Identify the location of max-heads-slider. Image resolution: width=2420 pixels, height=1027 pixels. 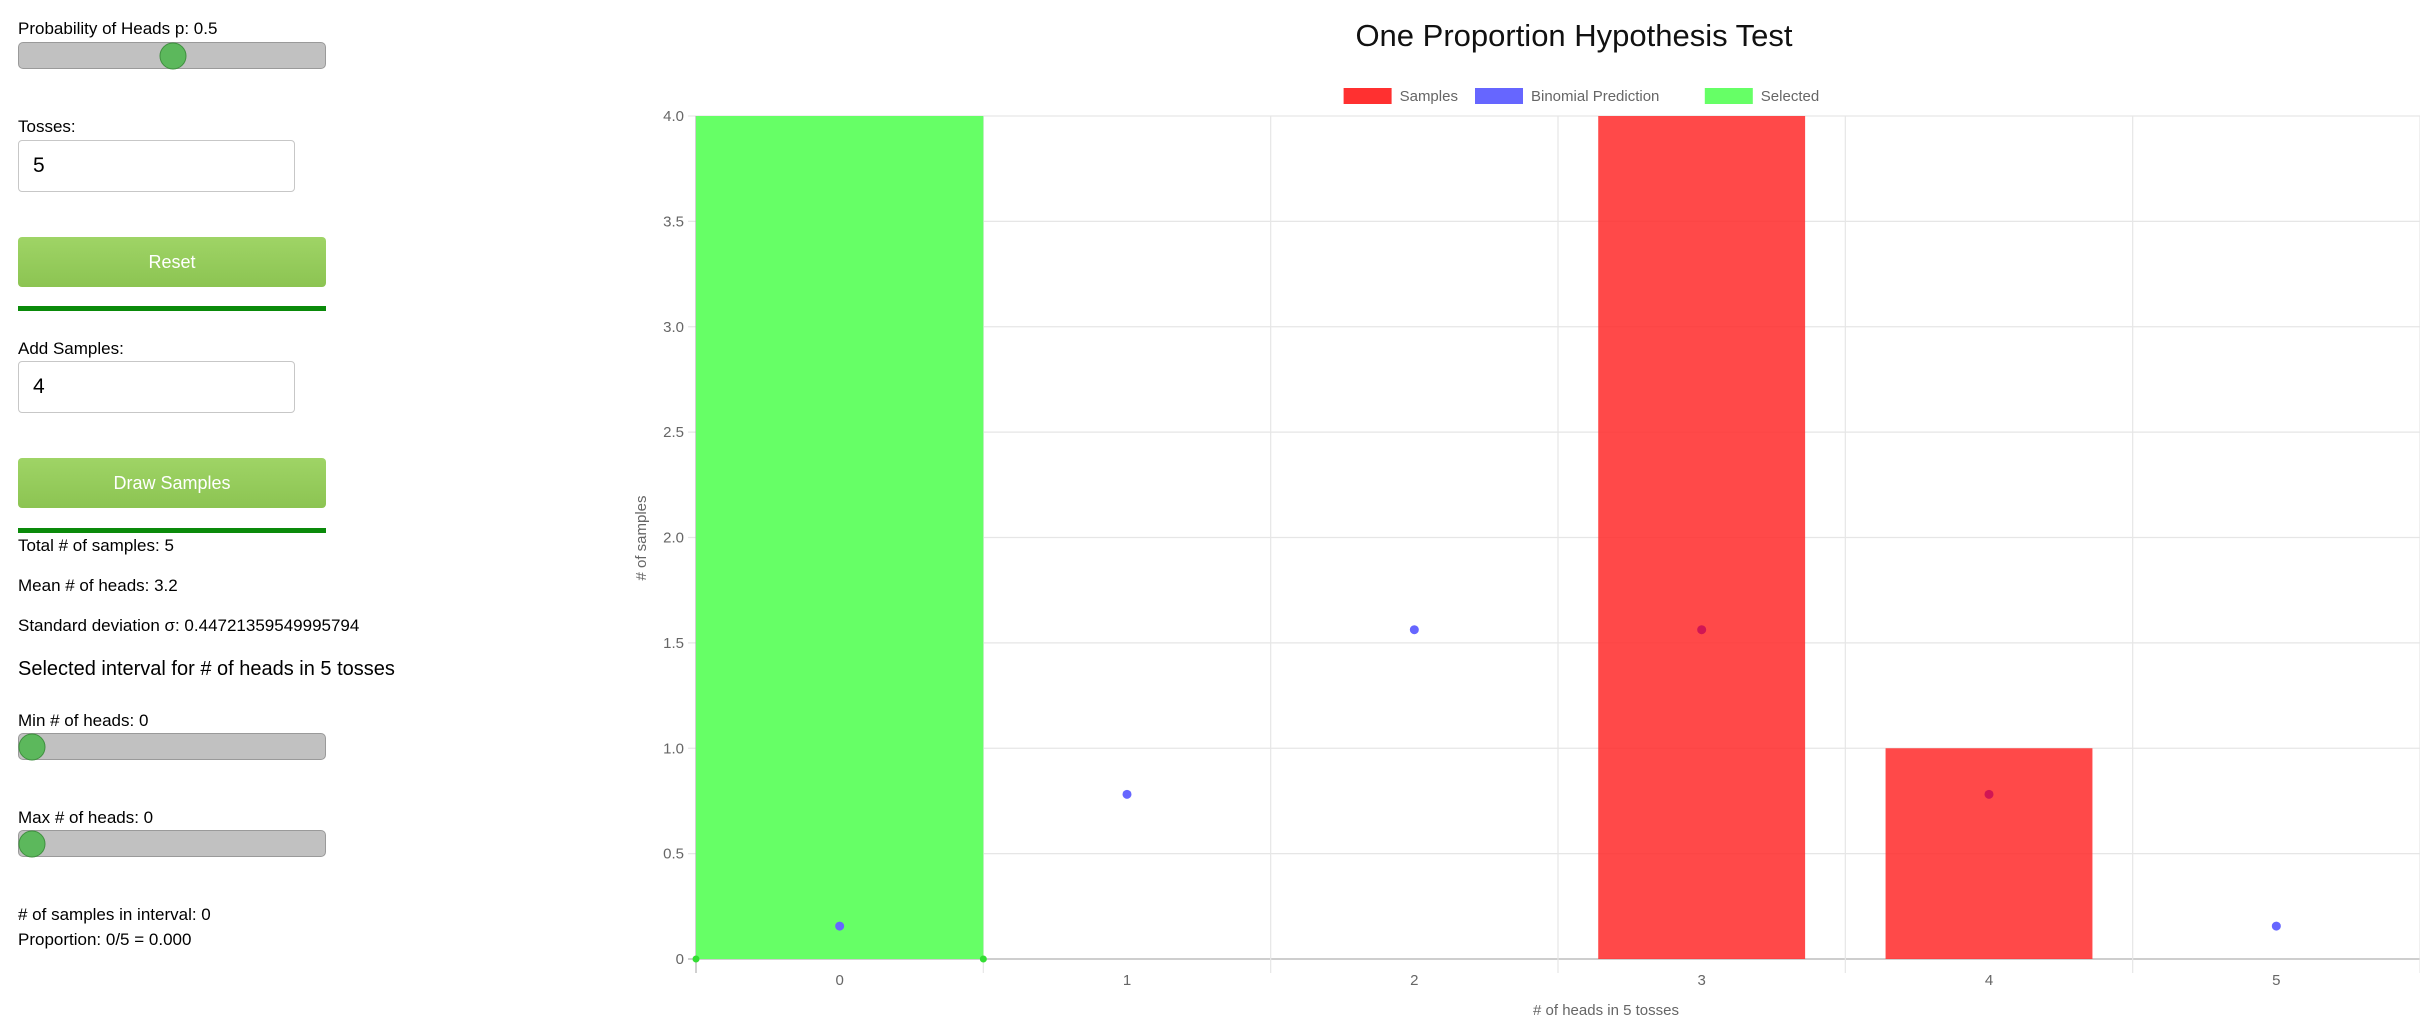
(172, 843).